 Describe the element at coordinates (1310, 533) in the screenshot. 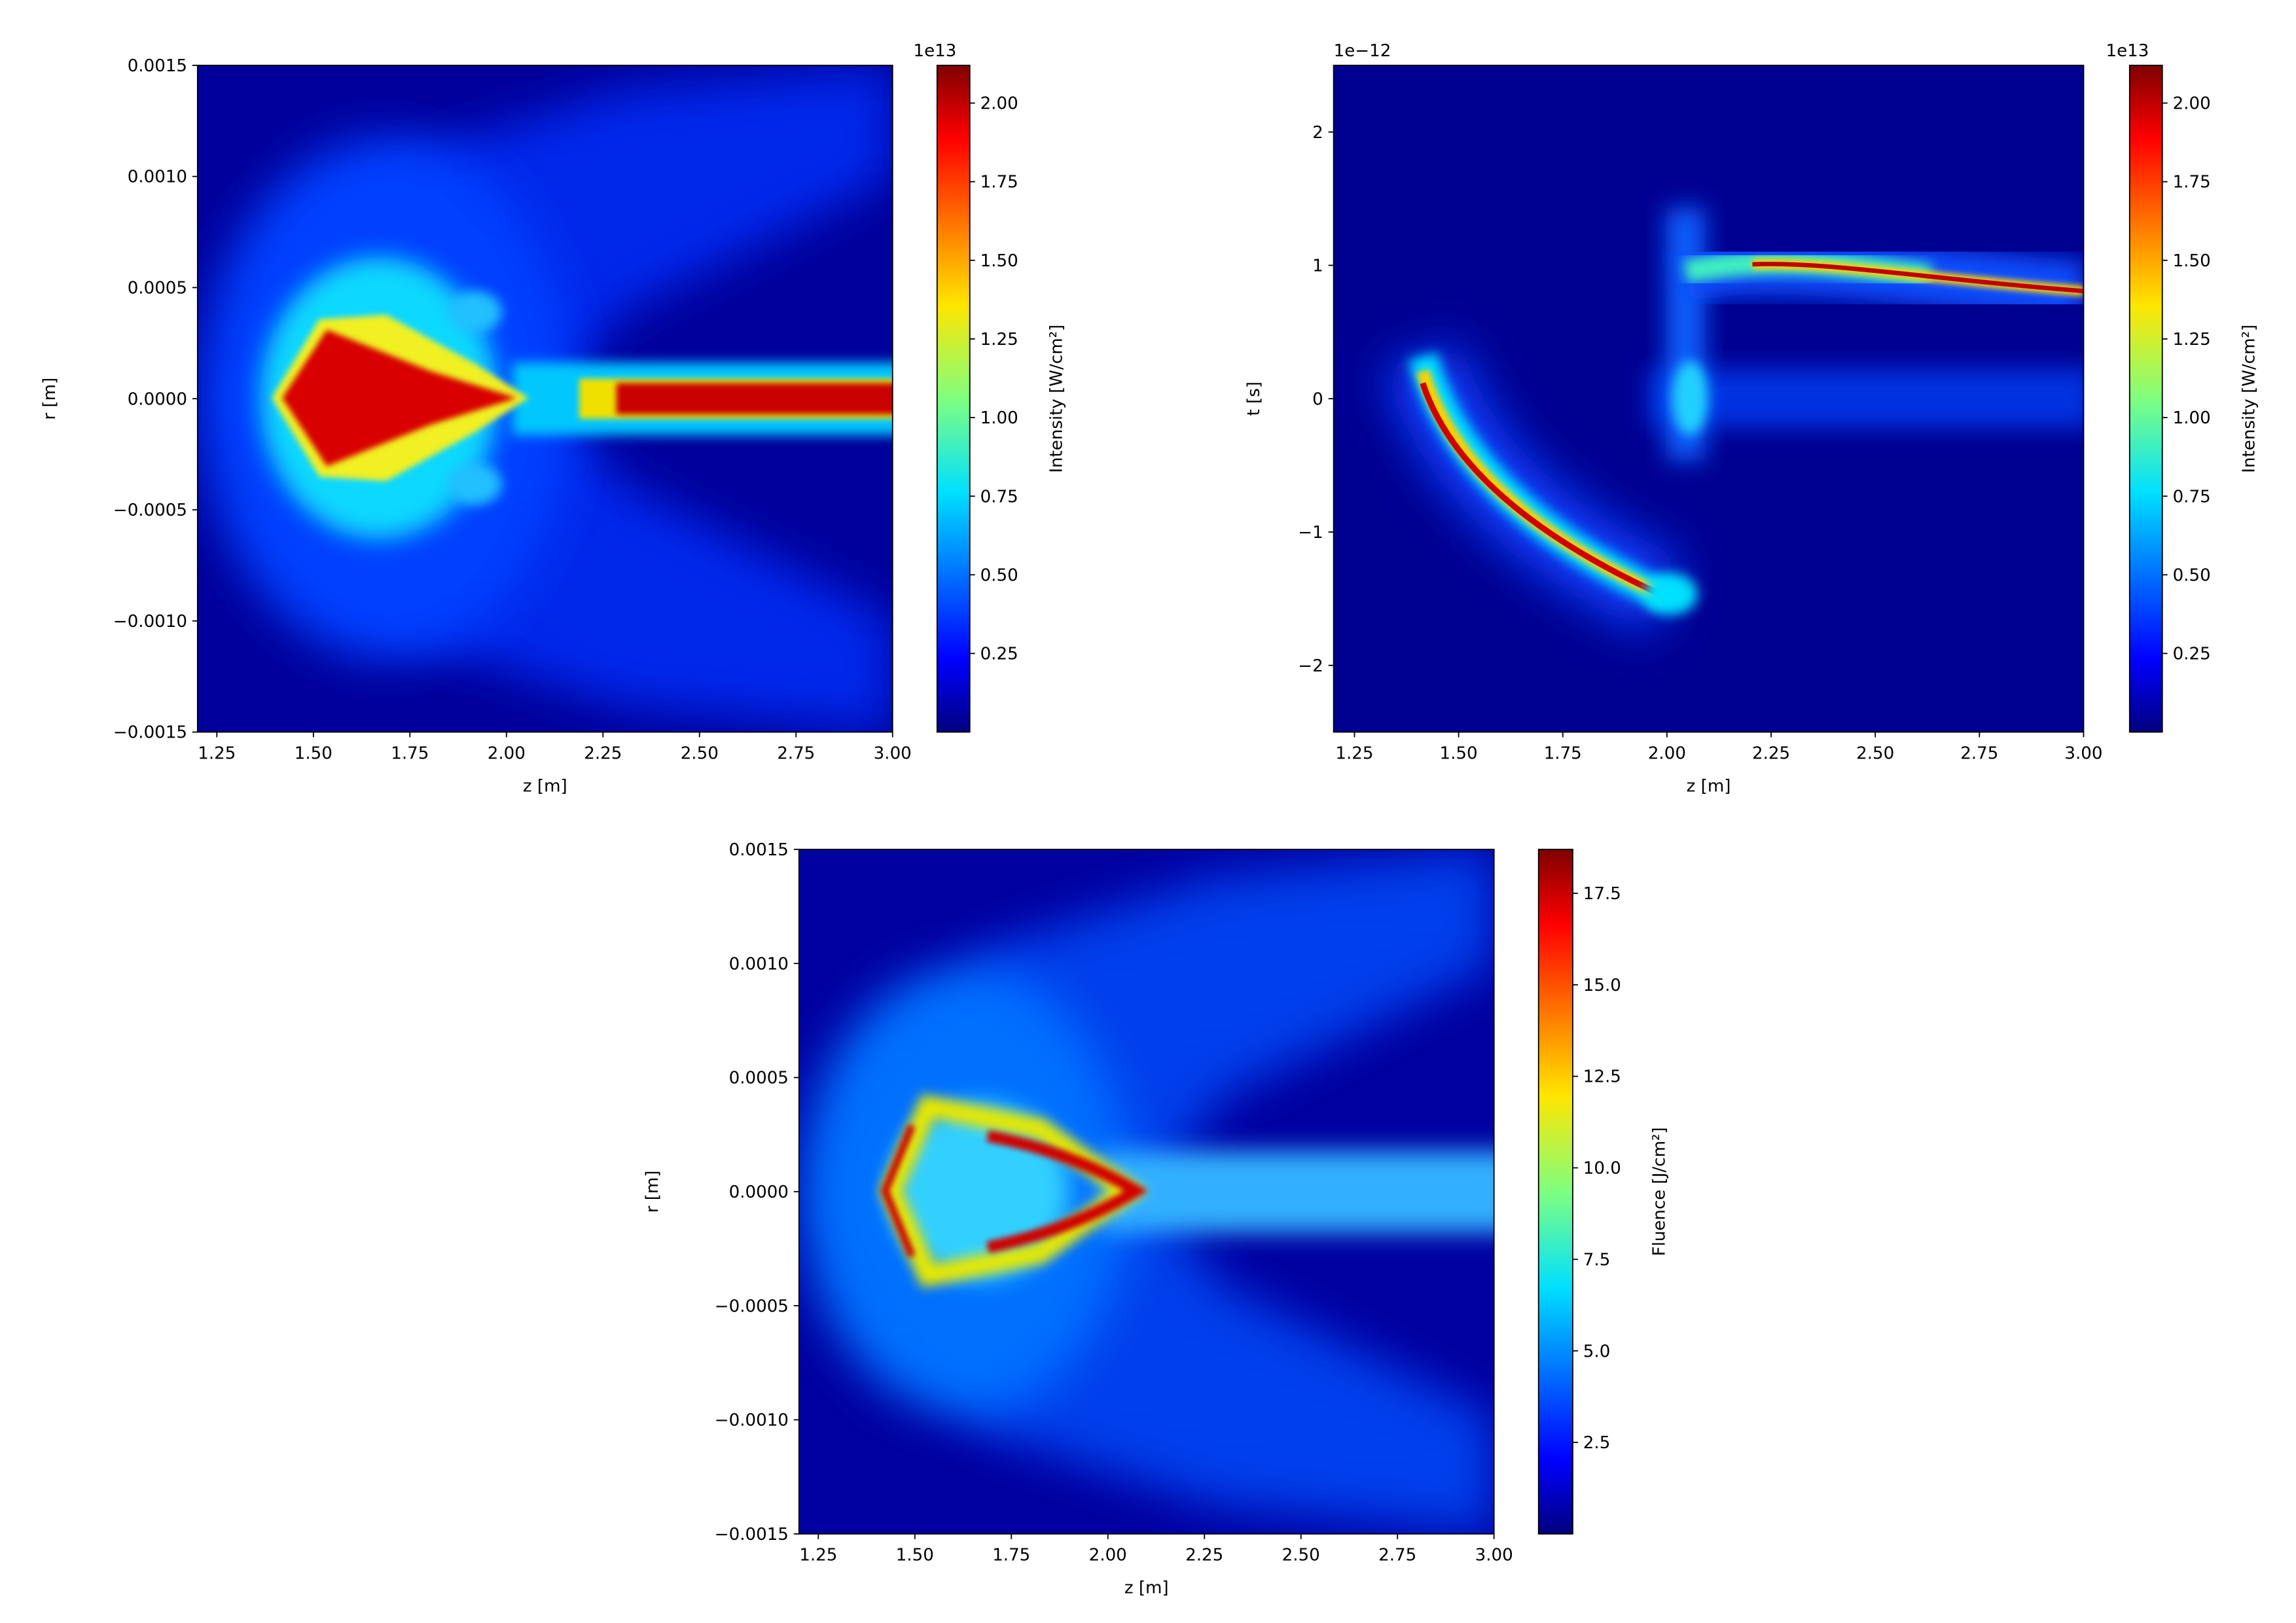

I see `y-tick-label: −1` at that location.